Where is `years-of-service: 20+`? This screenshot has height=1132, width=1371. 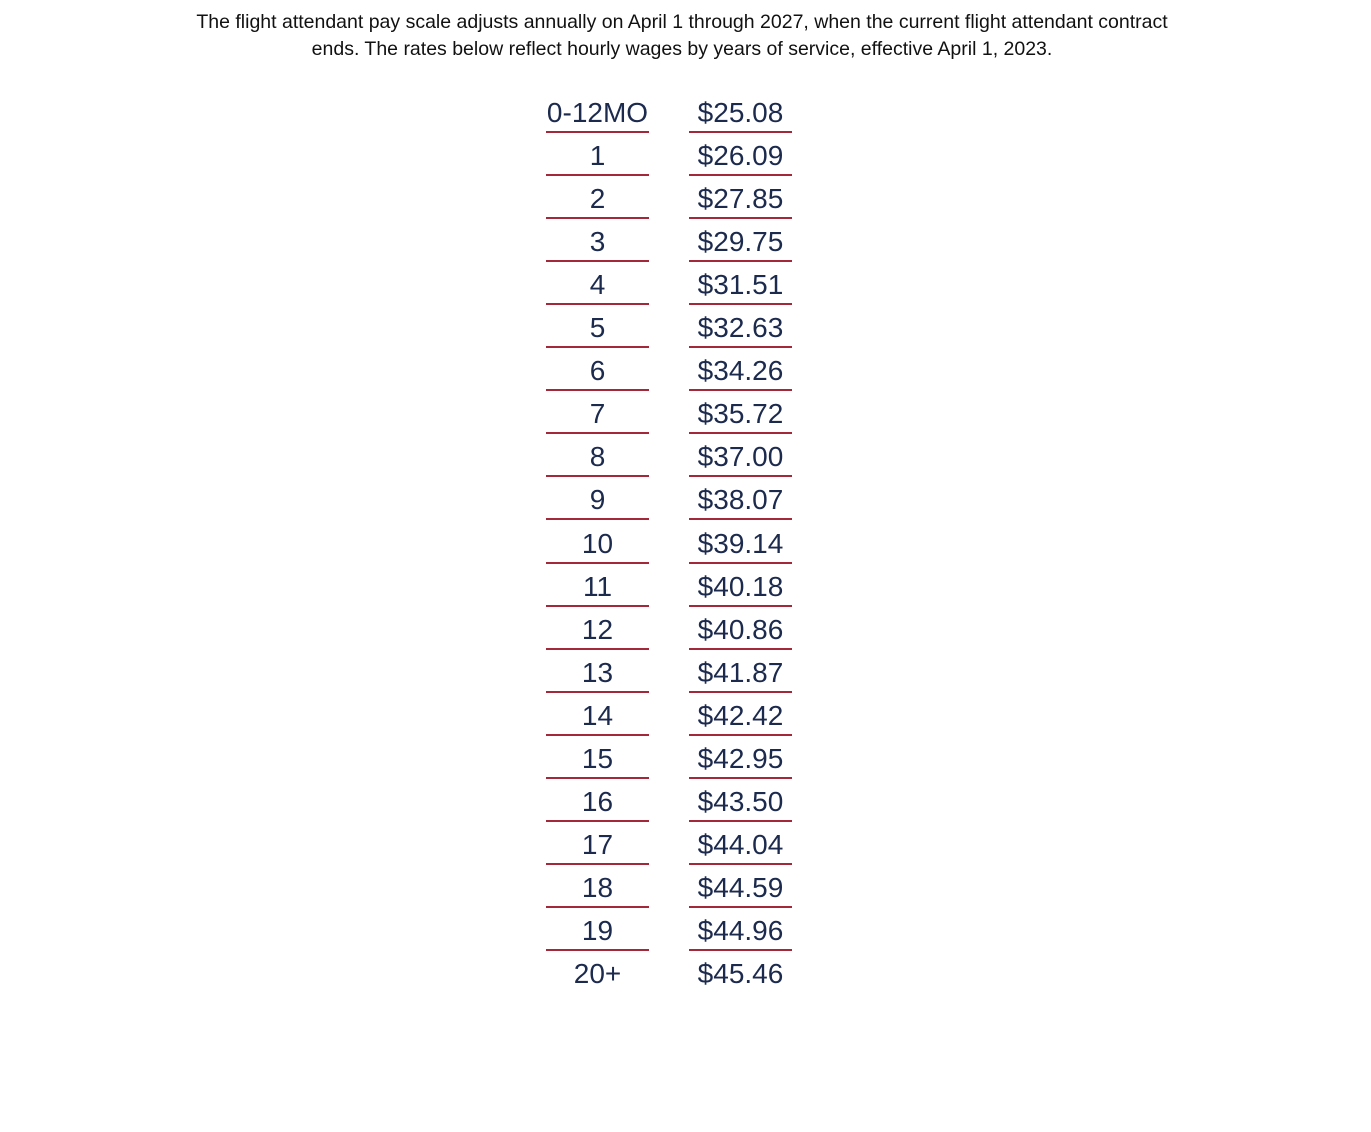 years-of-service: 20+ is located at coordinates (597, 973).